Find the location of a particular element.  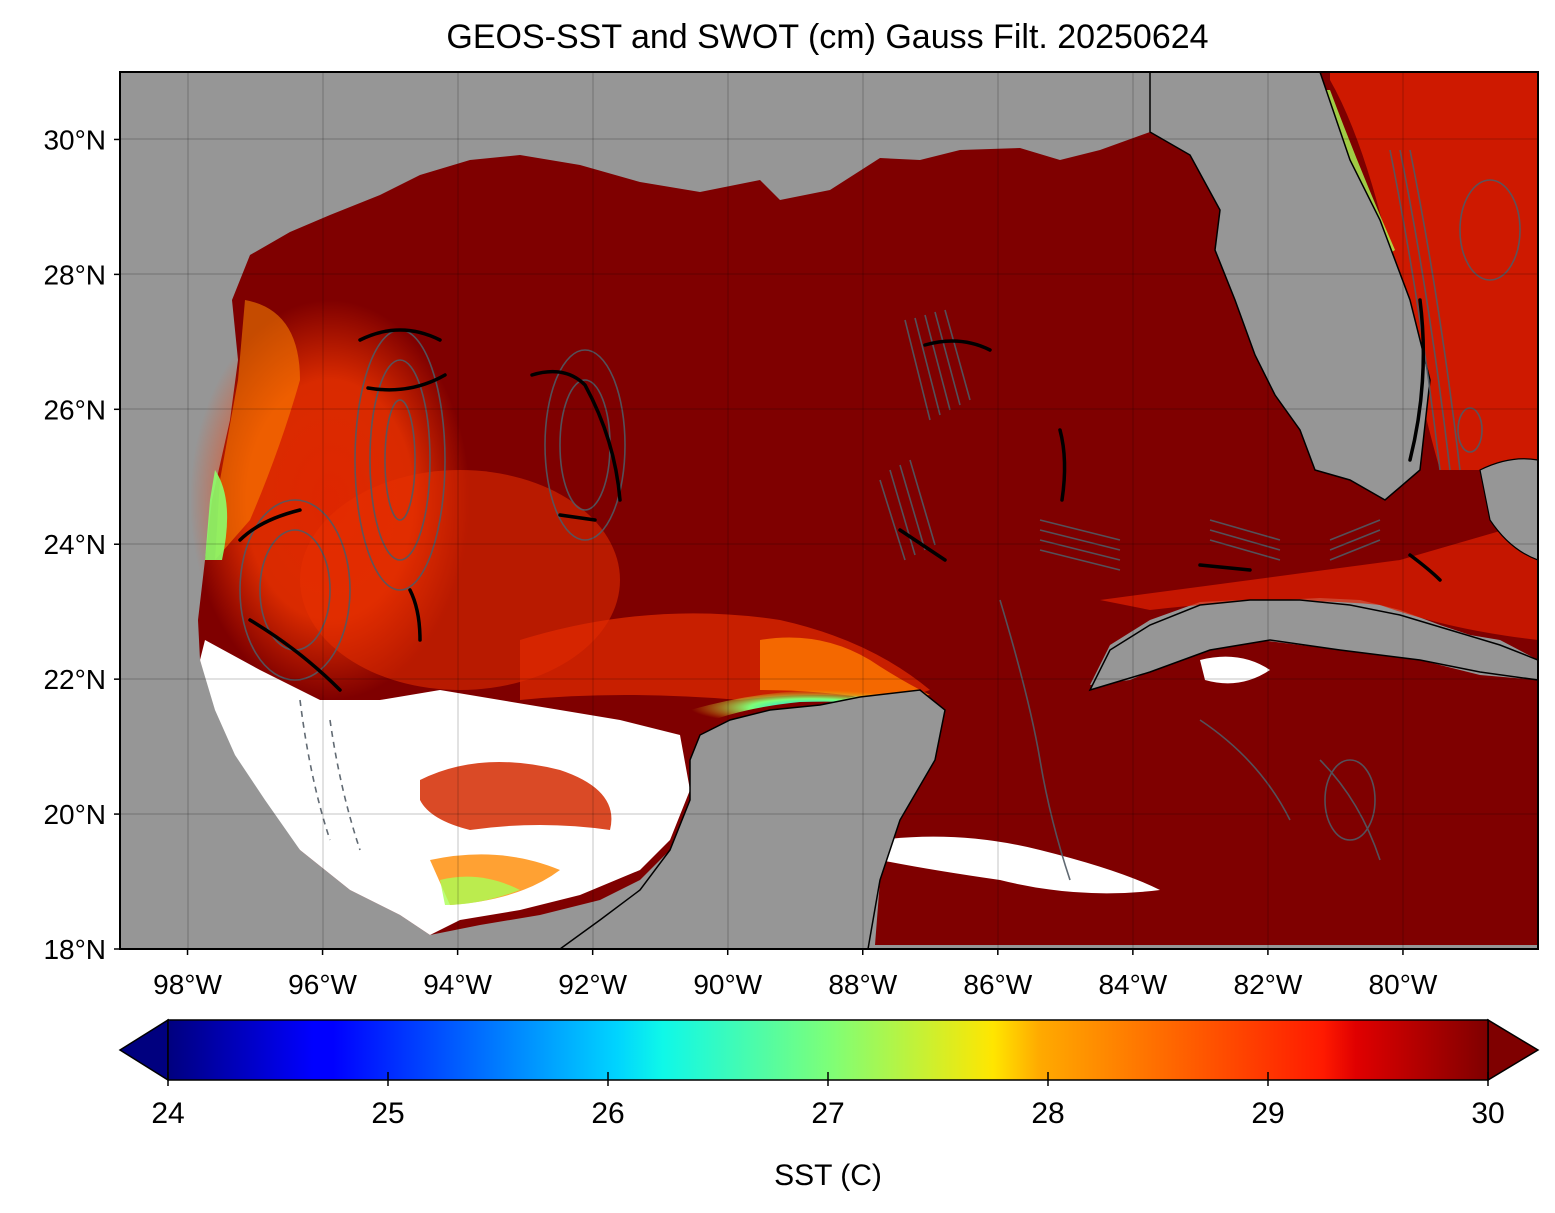

yucatan-landmass is located at coordinates (752, 819).